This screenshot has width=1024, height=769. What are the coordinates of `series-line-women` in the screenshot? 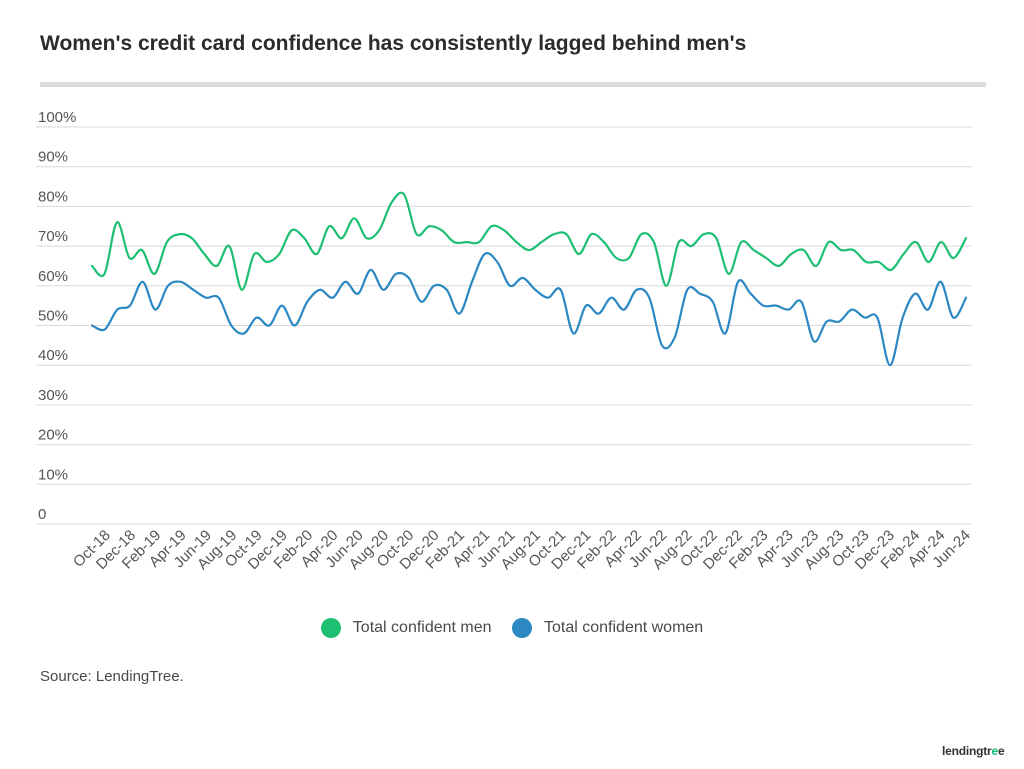 It's located at (529, 309).